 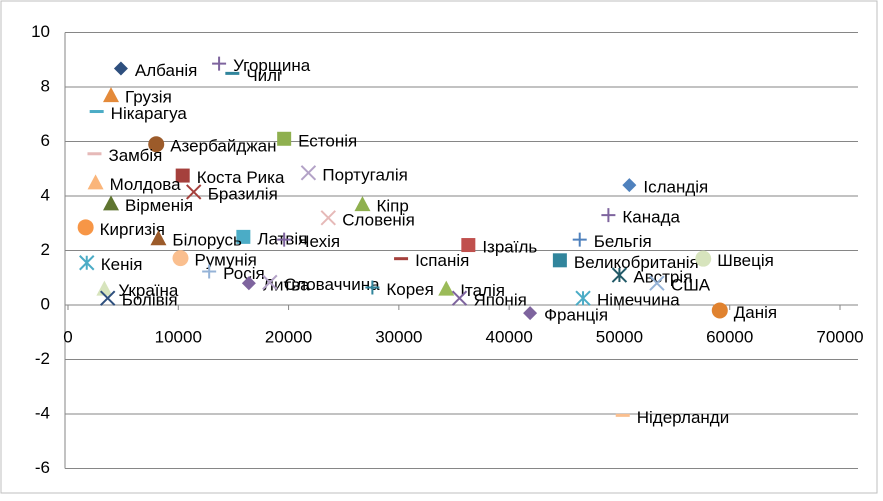 What do you see at coordinates (178, 336) in the screenshot?
I see `x-tick-label: 10000` at bounding box center [178, 336].